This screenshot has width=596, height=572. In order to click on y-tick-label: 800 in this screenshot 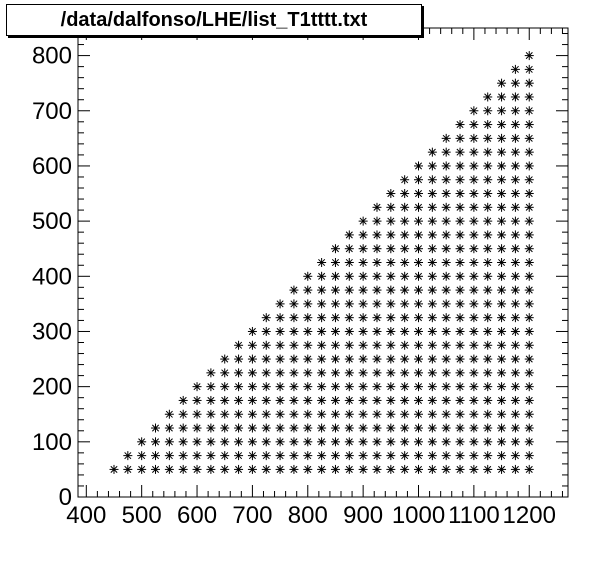, I will do `click(52, 56)`.